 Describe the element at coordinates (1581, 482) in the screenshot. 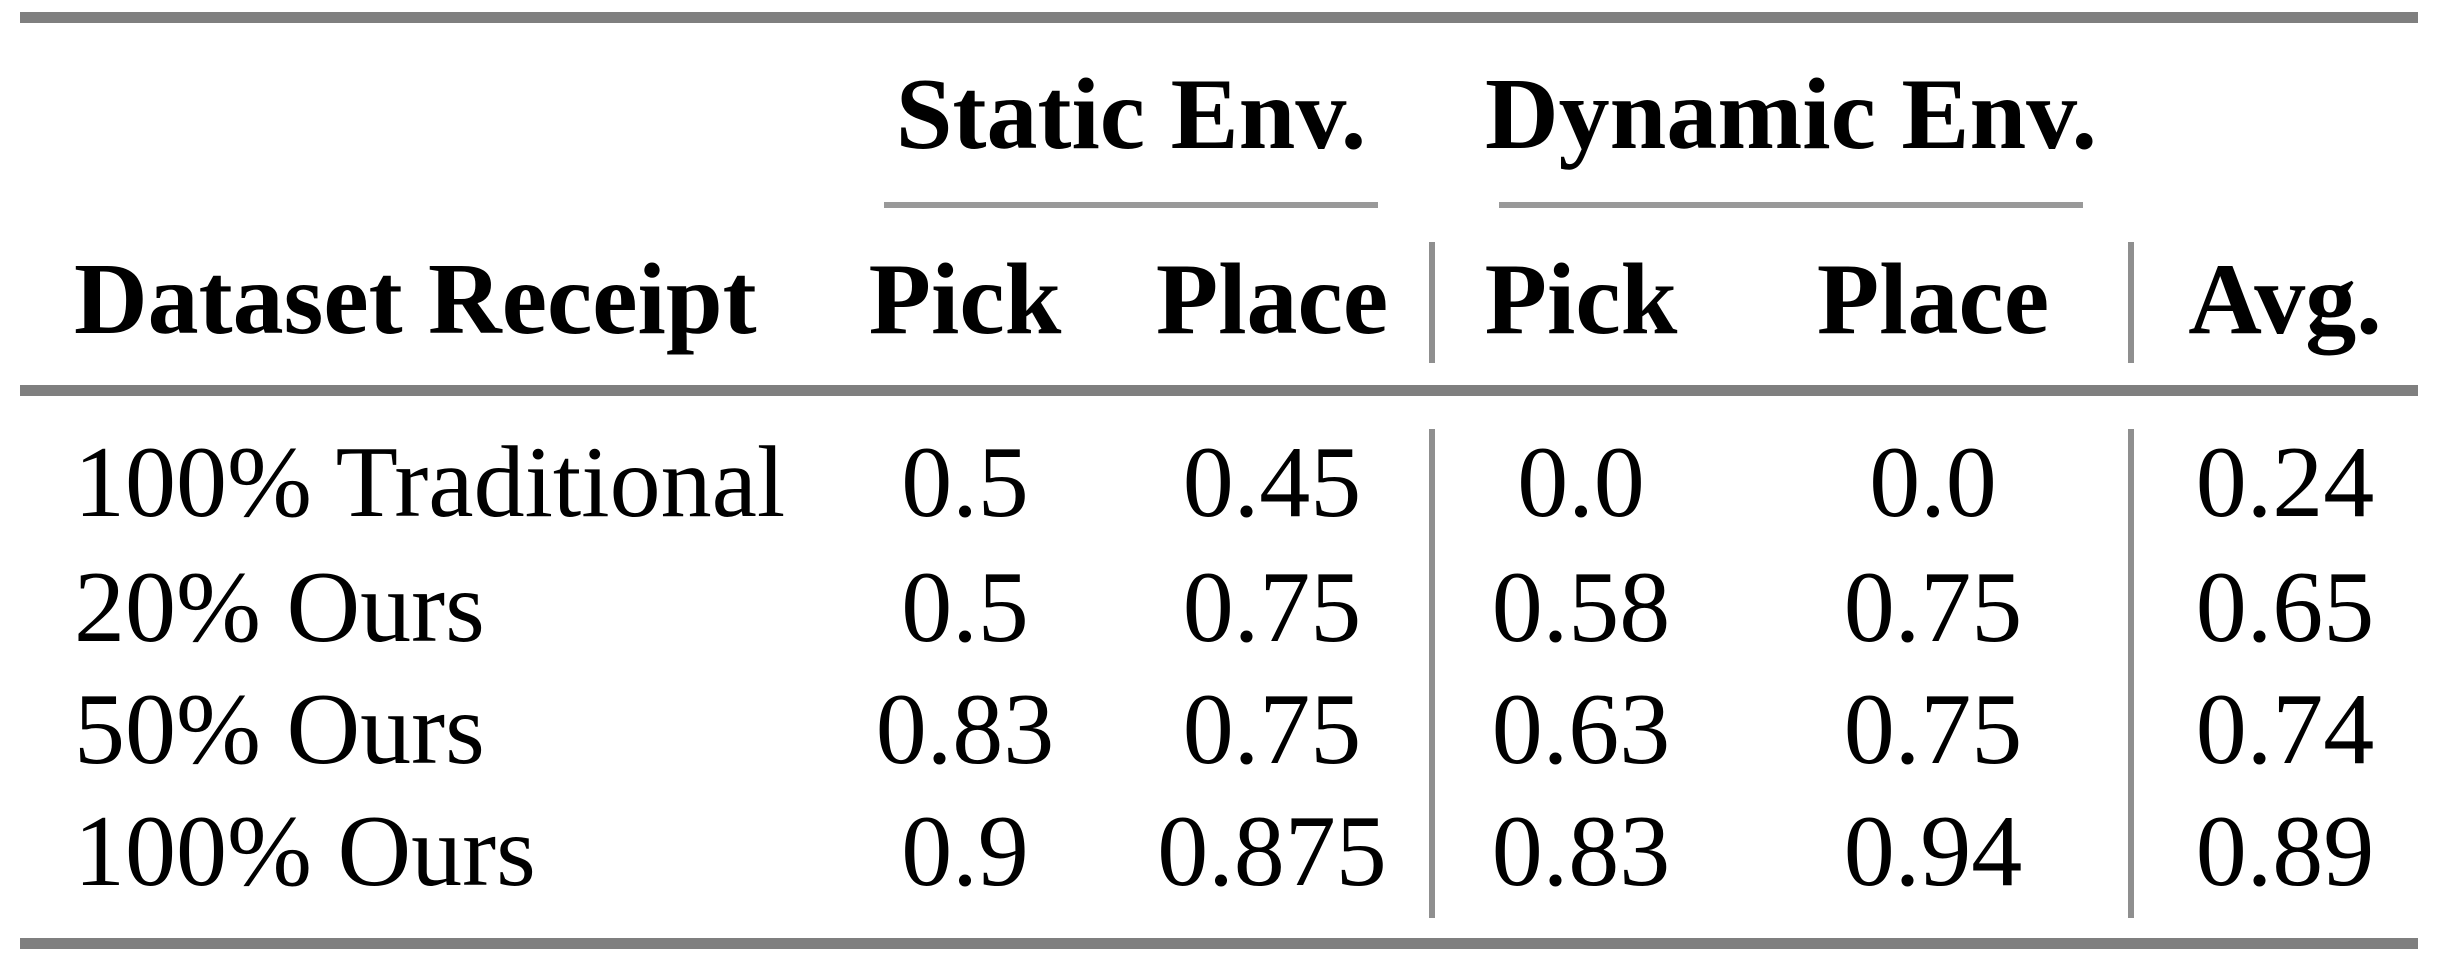

I see `cell-dynamic-pick: 0.0` at that location.